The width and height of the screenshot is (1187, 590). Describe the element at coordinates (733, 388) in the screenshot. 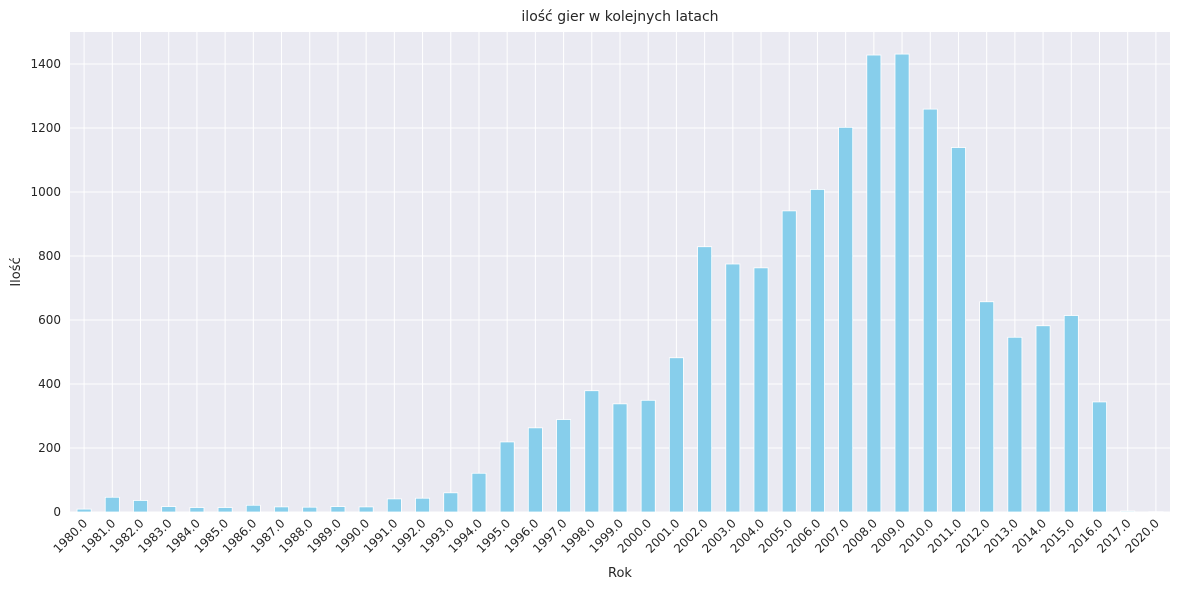

I see `bar-2003.0` at that location.